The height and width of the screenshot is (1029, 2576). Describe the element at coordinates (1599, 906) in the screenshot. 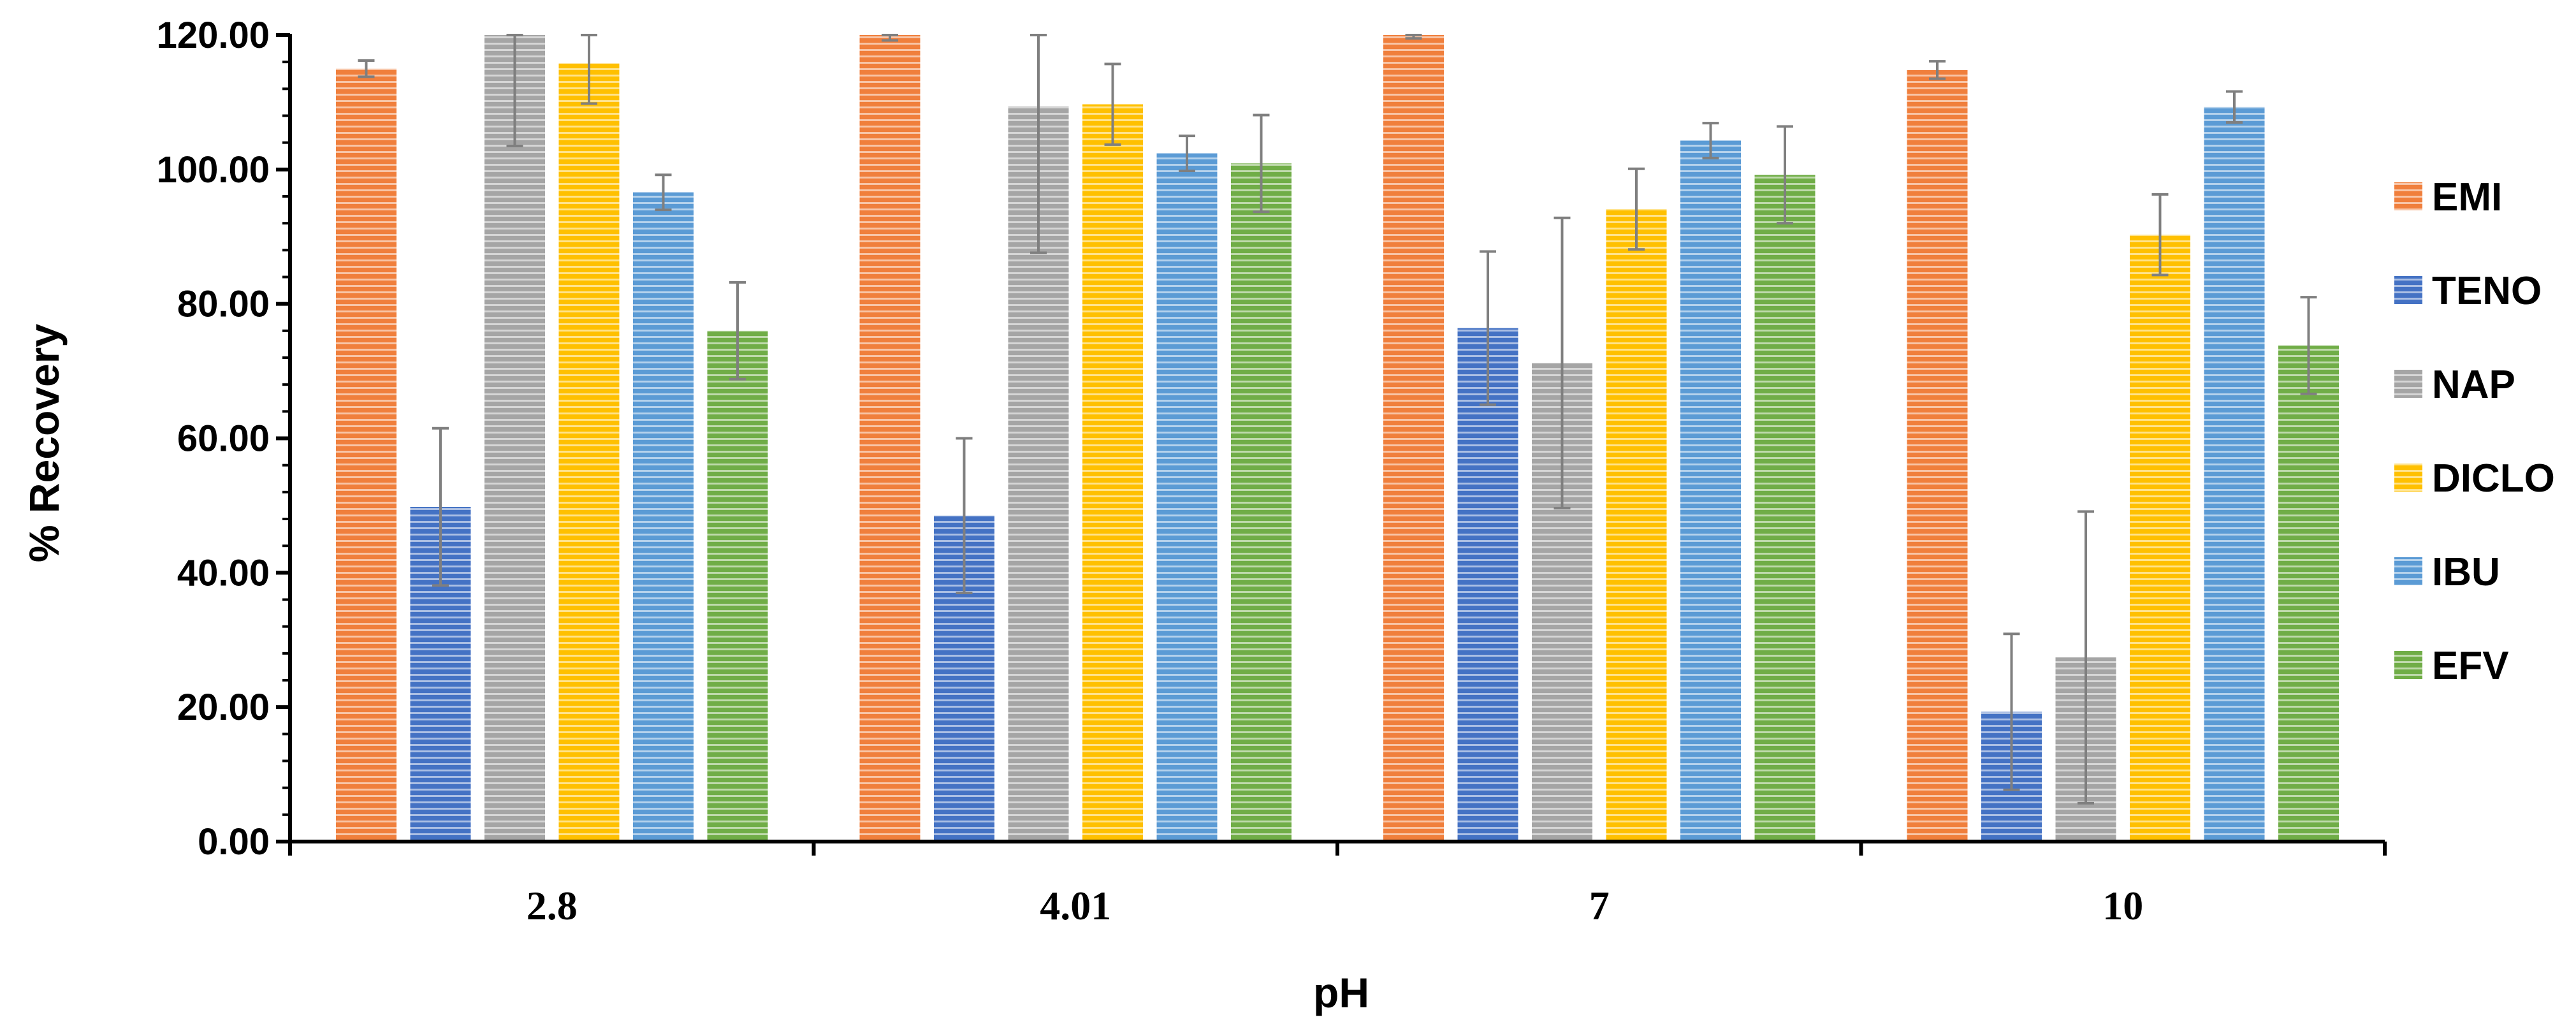

I see `x-tick-label: 7` at that location.